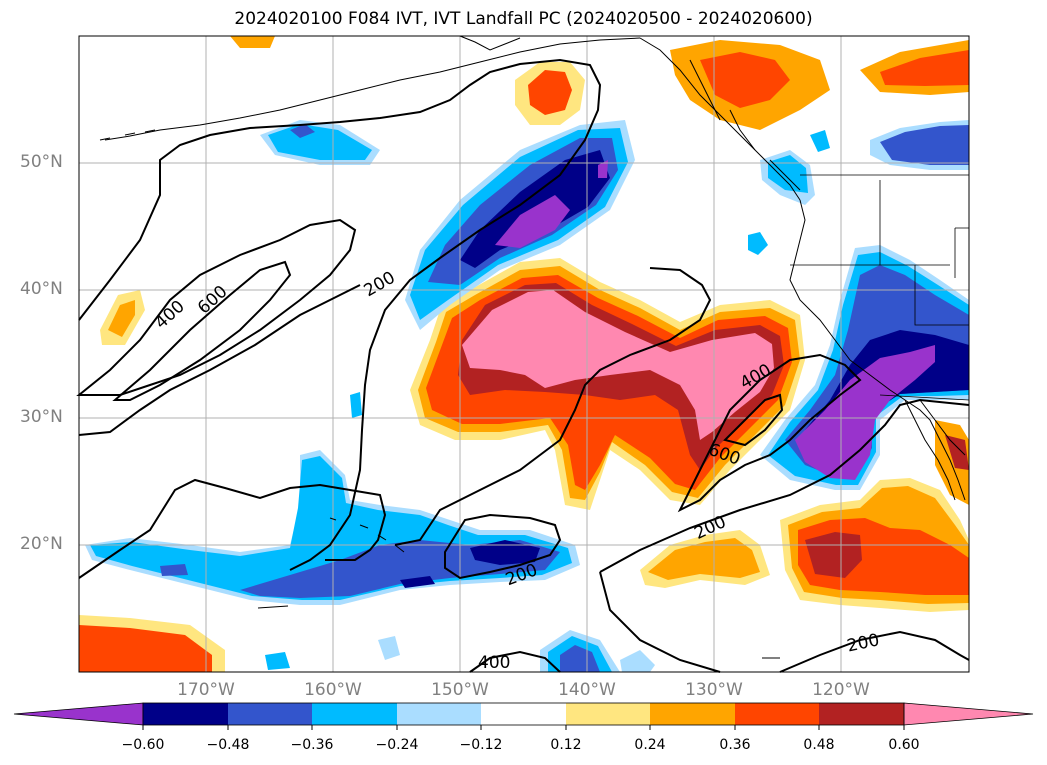  Describe the element at coordinates (566, 745) in the screenshot. I see `colorbar-tick-label: 0.12` at that location.